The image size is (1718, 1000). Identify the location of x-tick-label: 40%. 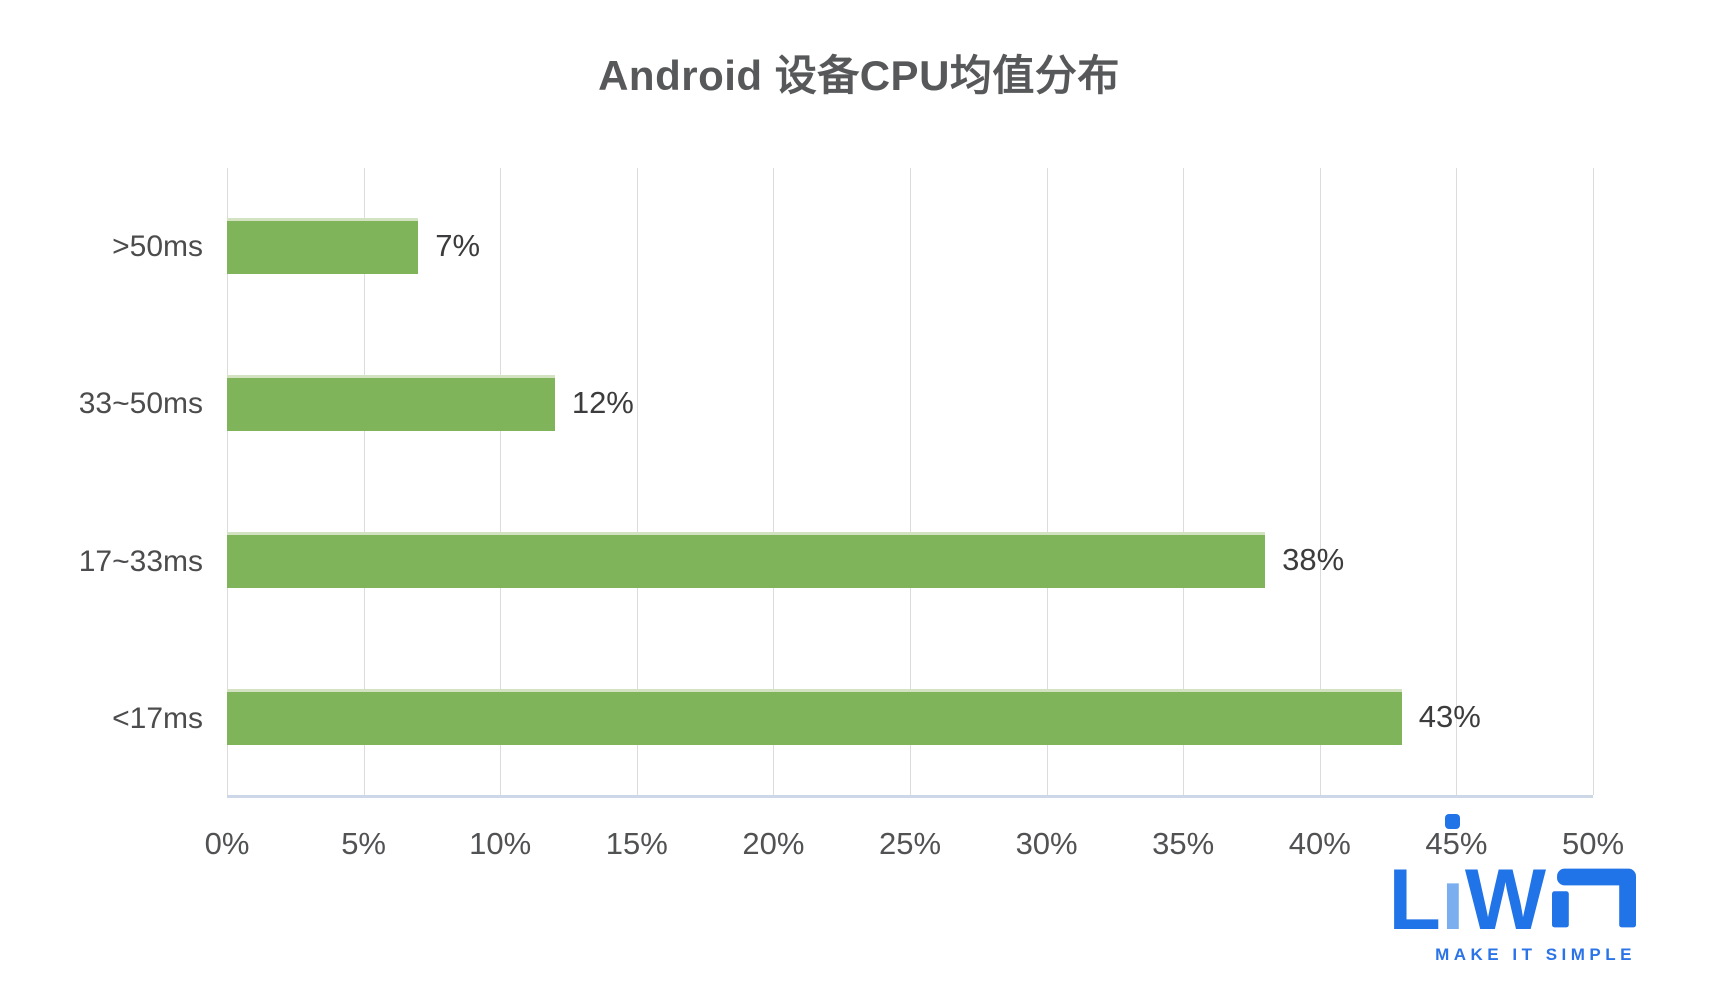
(1319, 843).